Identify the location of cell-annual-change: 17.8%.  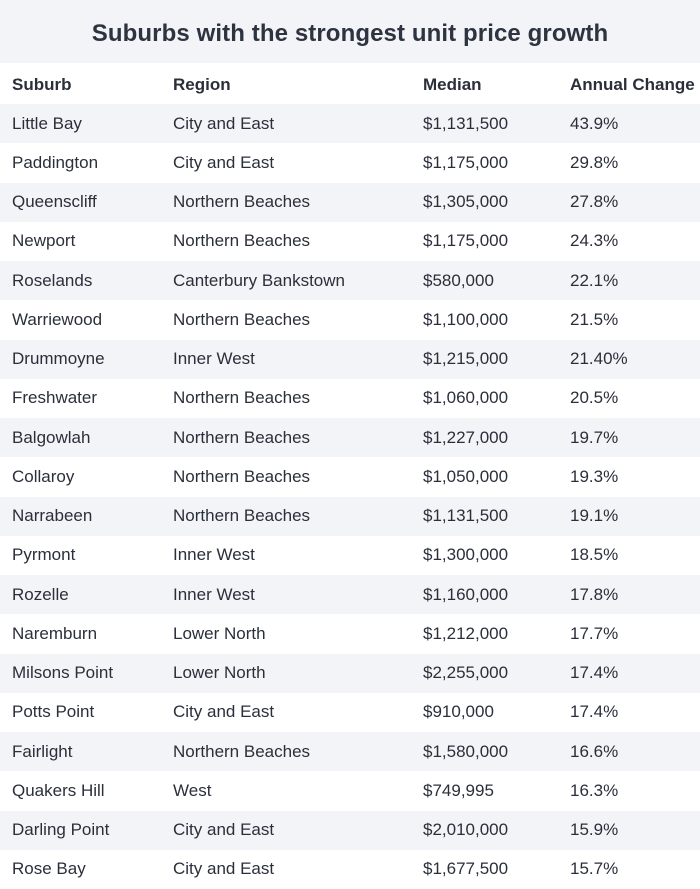
(594, 594).